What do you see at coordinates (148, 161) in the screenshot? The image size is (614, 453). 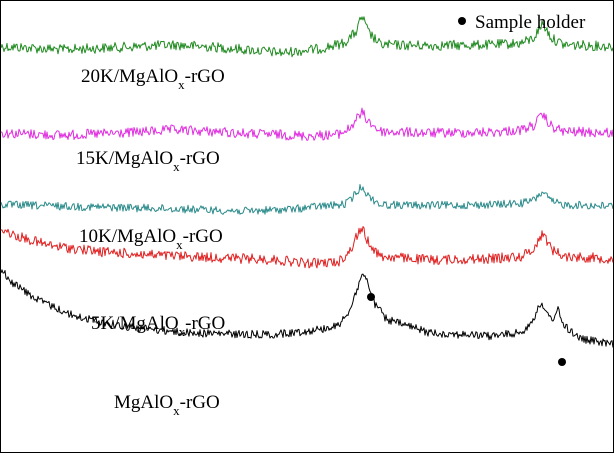 I see `series-label-1: 15K/MgAlOx-rGO` at bounding box center [148, 161].